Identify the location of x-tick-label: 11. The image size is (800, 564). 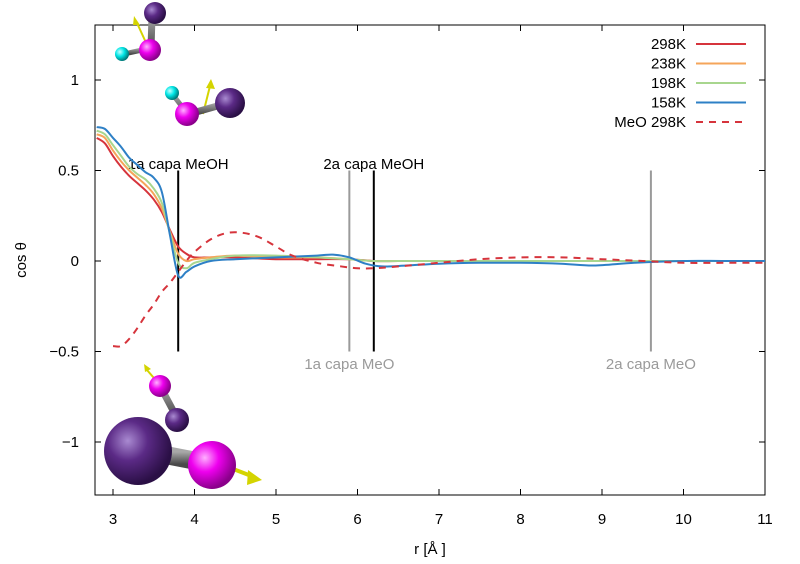
(765, 519).